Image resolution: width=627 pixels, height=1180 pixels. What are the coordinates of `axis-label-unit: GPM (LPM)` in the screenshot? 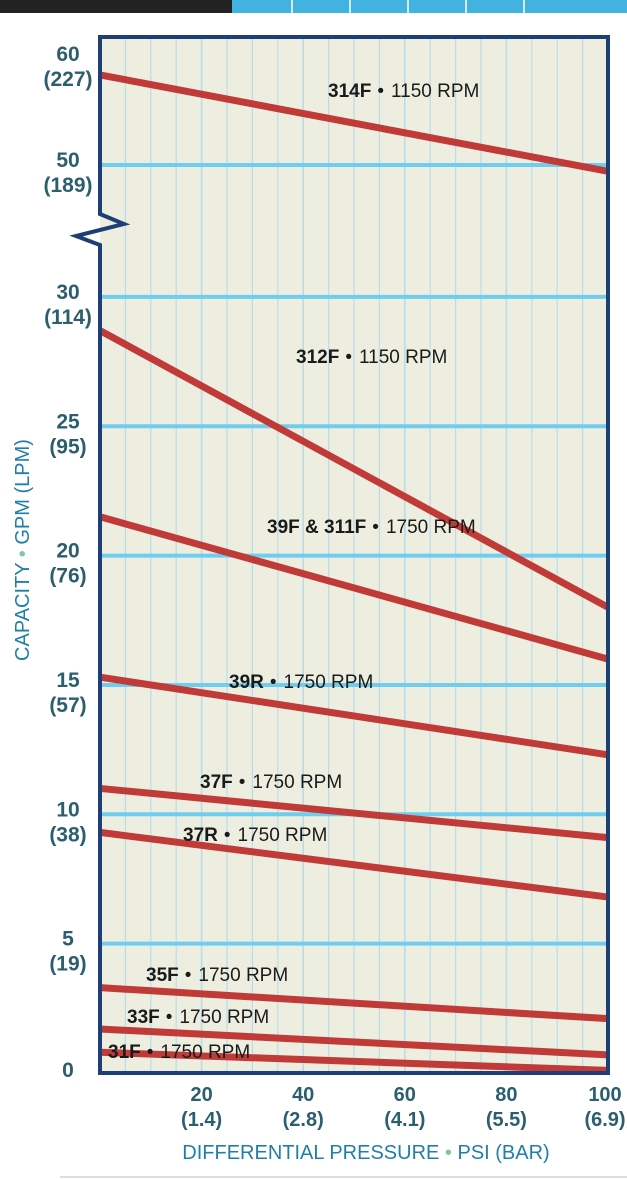 It's located at (23, 494).